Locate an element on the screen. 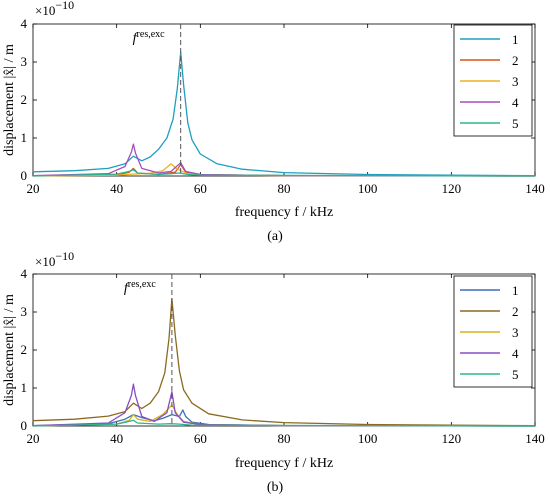 This screenshot has width=550, height=500. panel-caption: (a) is located at coordinates (275, 236).